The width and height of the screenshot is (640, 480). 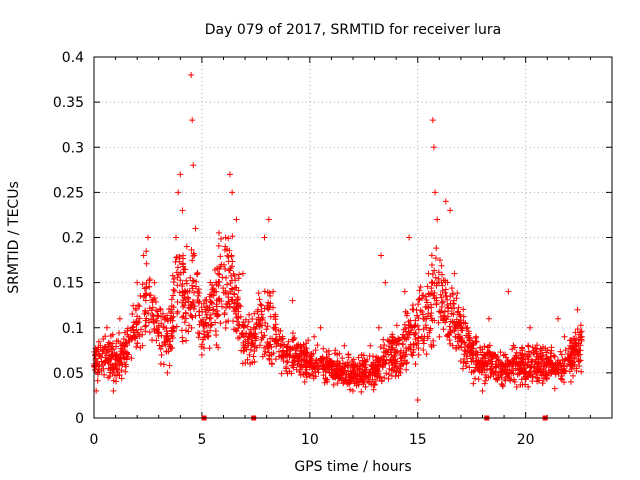 I want to click on y-tick-label: 0.15, so click(x=68, y=284).